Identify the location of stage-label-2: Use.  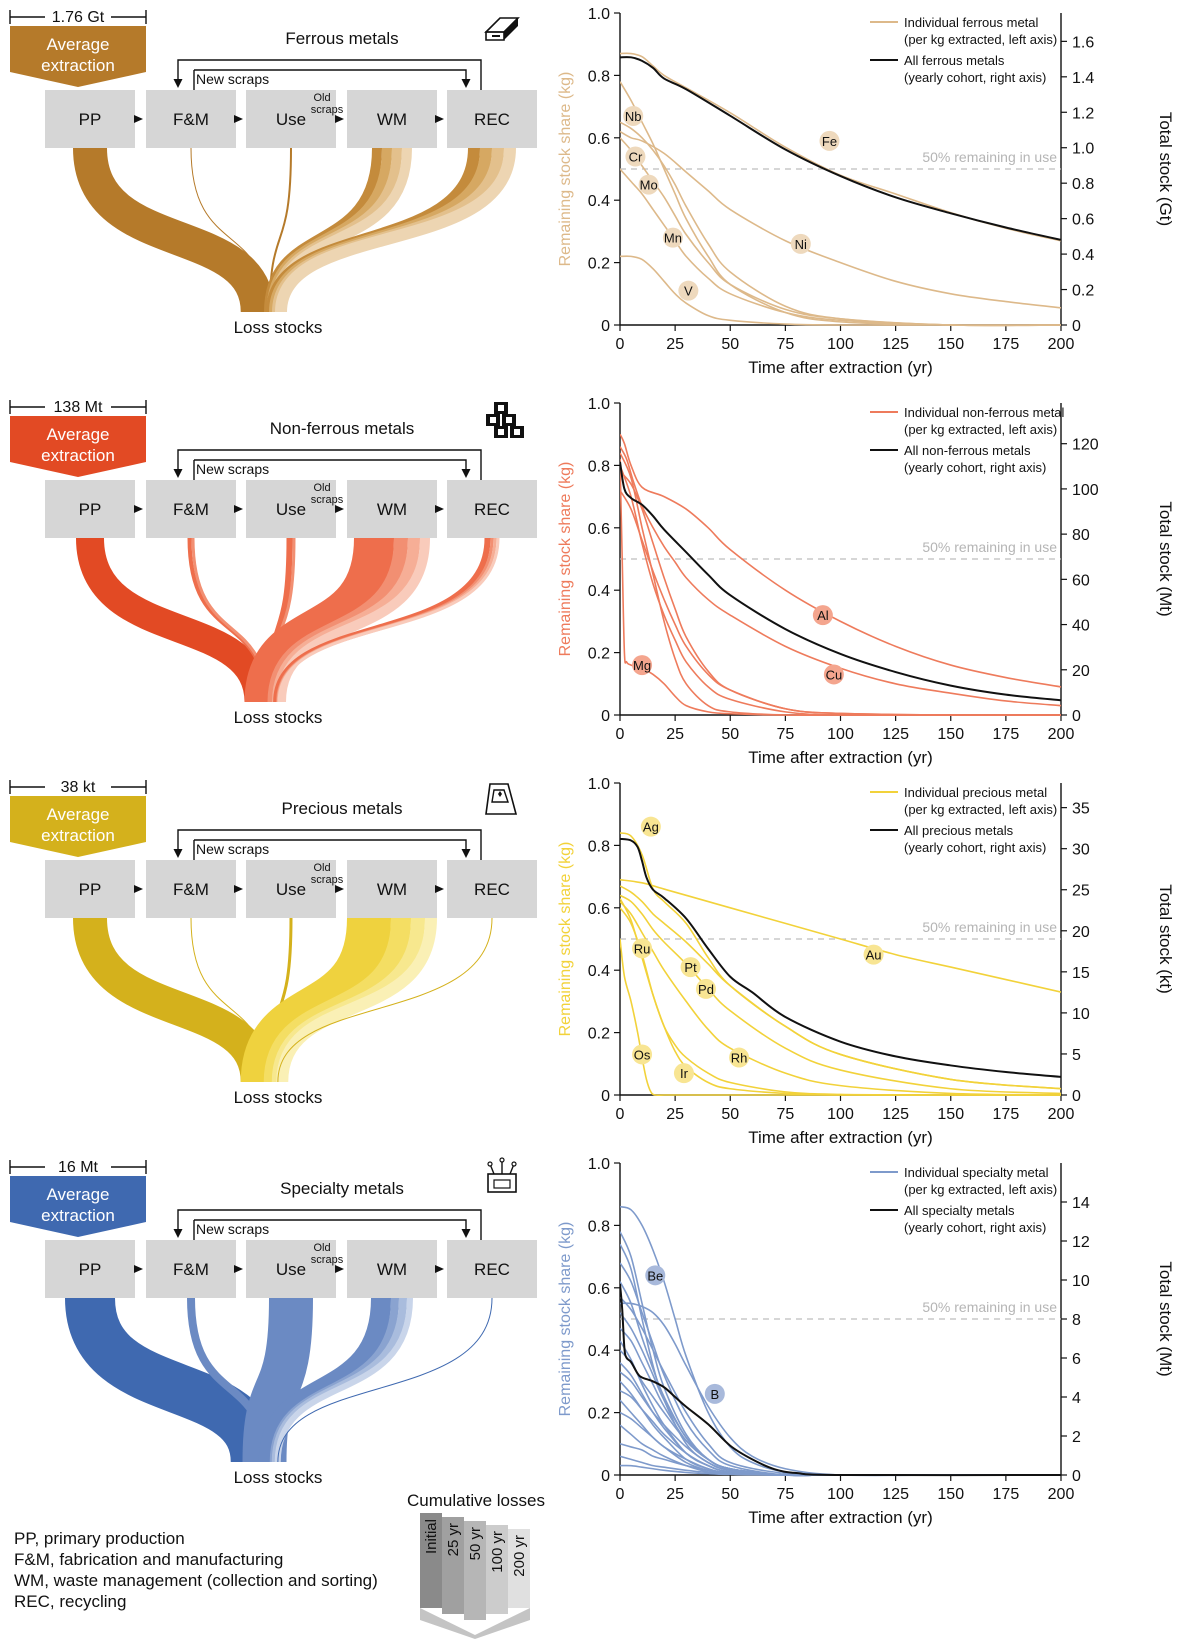
(291, 1269).